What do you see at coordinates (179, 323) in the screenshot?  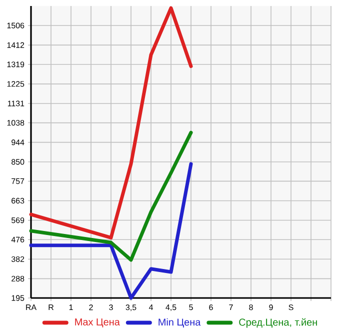 I see `legend-label: Min Цена` at bounding box center [179, 323].